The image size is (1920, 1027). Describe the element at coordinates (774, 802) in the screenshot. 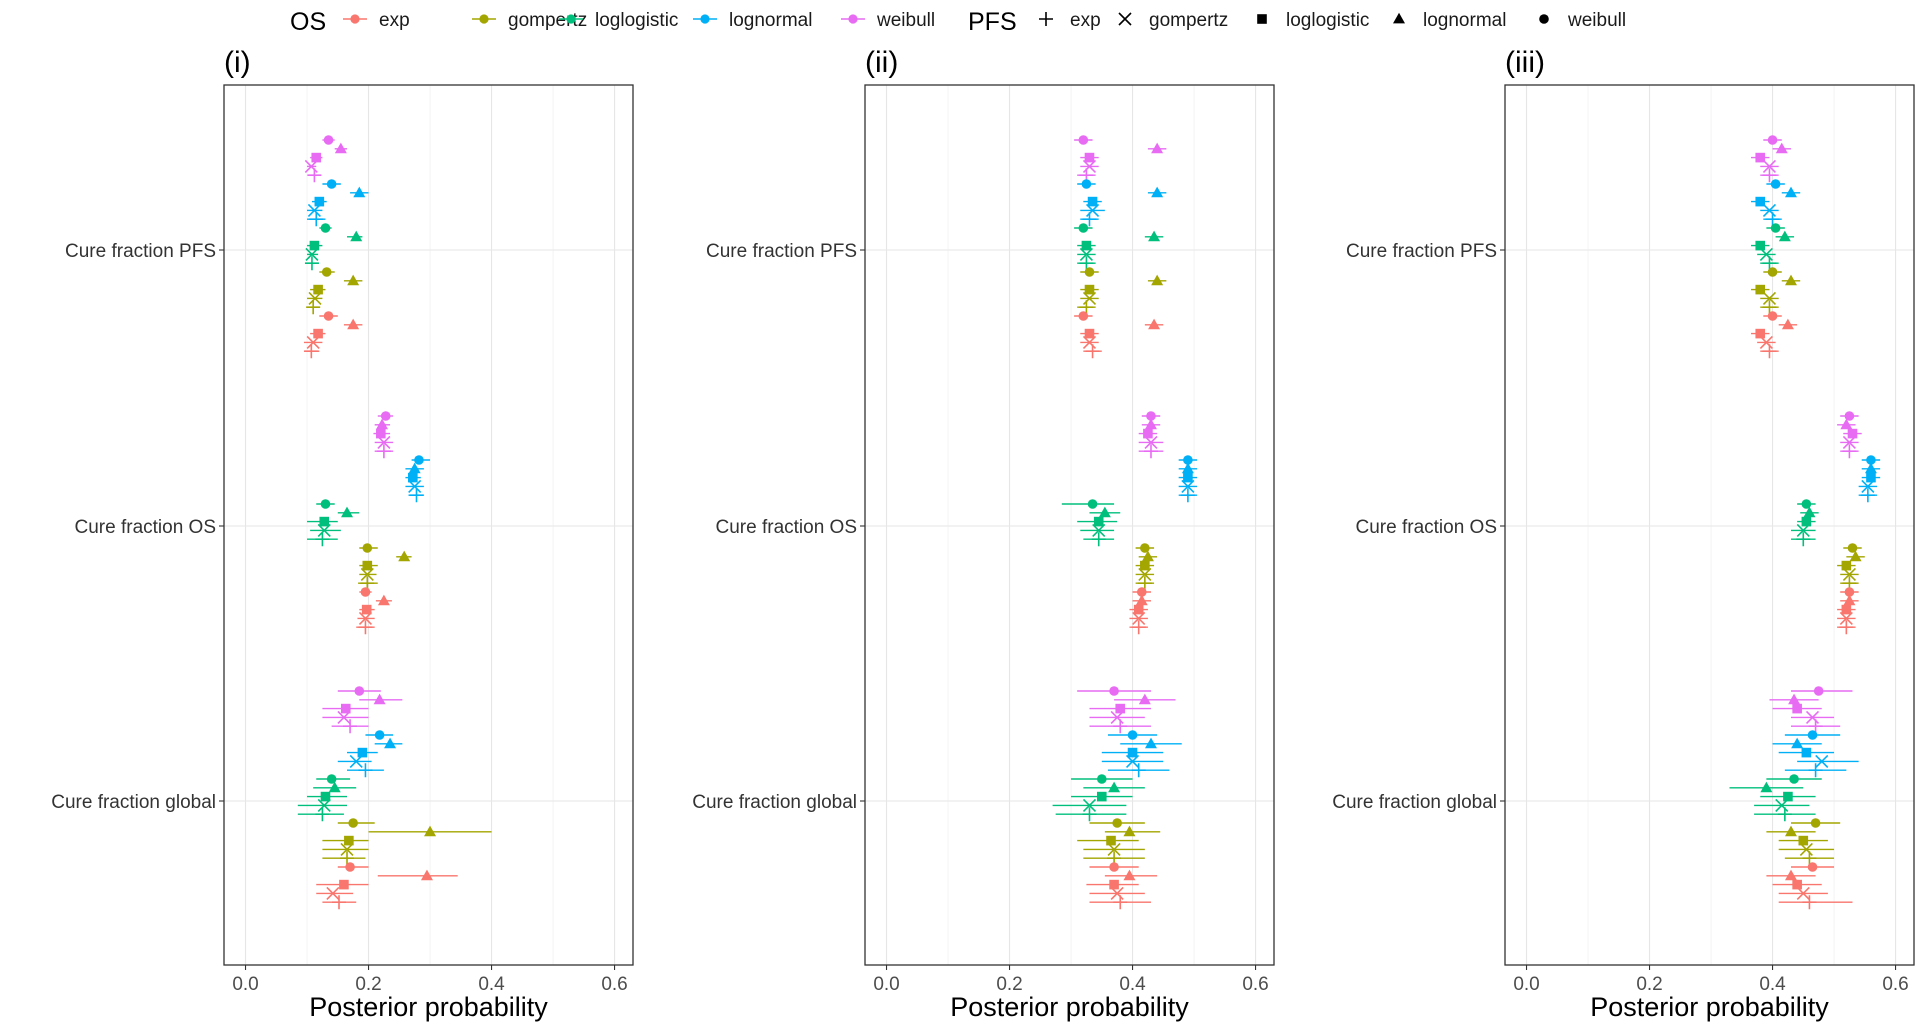

I see `y-tick-label: Cure fraction global` at that location.